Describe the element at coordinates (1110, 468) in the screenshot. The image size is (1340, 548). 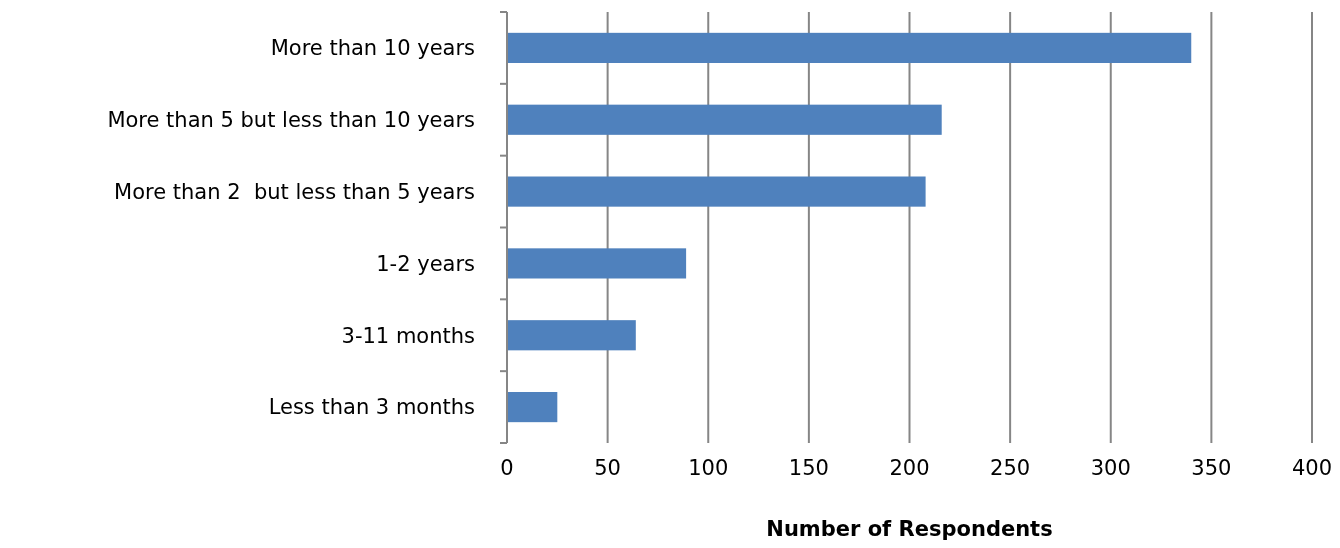
I see `x-tick-label: 300` at that location.